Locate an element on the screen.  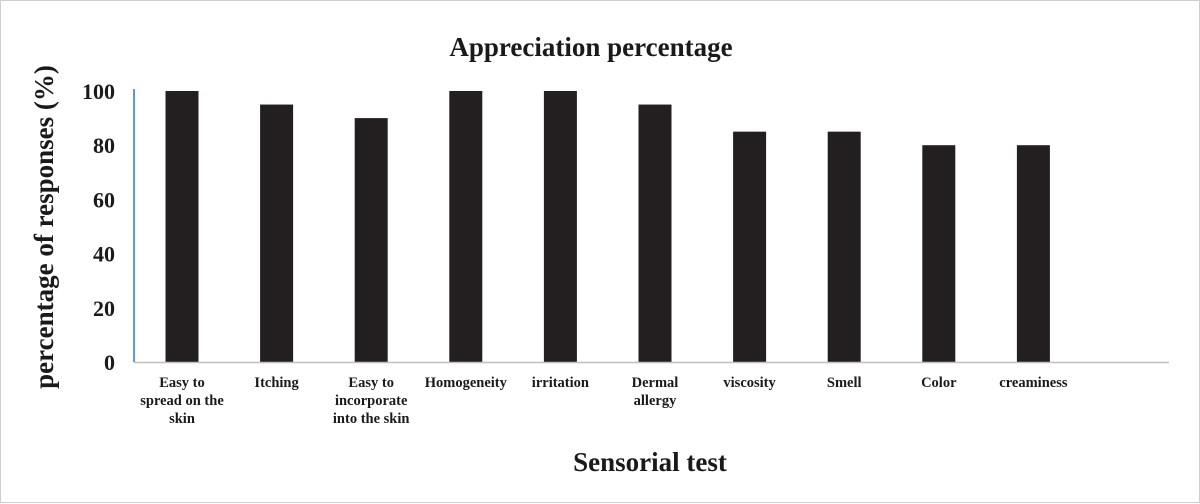
x-tick-label: Easy to spread on the skin is located at coordinates (182, 401).